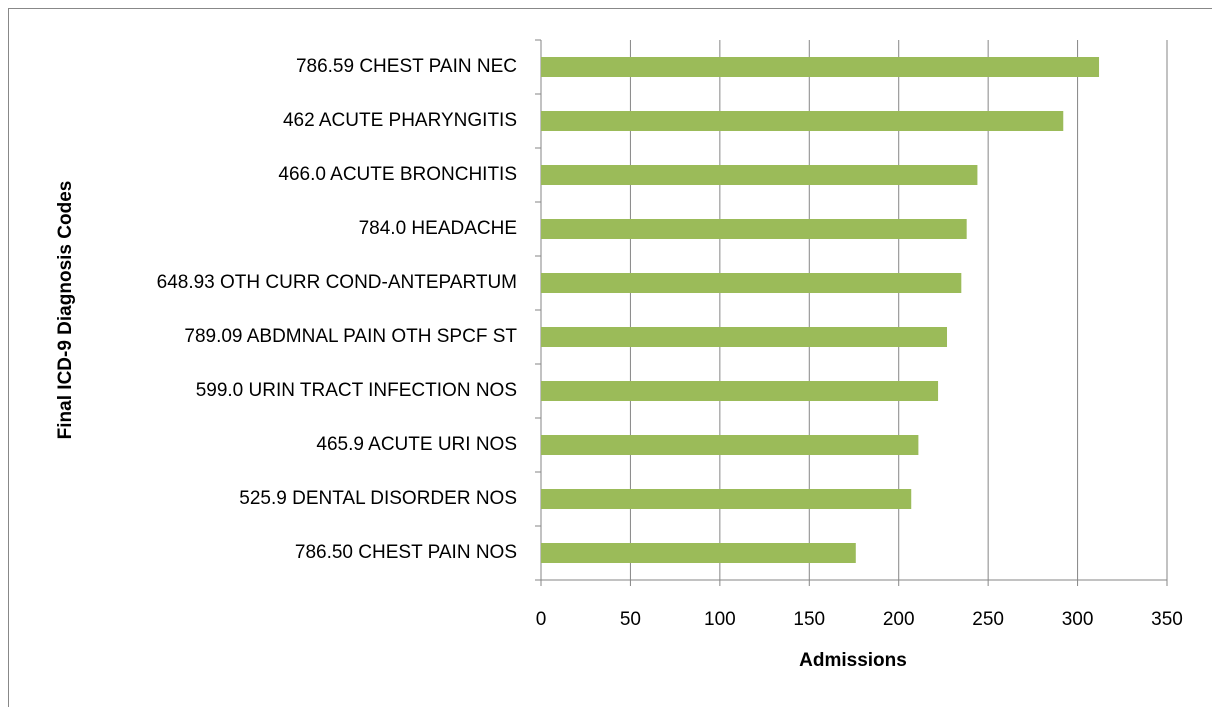 This screenshot has height=712, width=1212. What do you see at coordinates (378, 498) in the screenshot?
I see `y-tick-label: 525.9 DENTAL DISORDER NOS` at bounding box center [378, 498].